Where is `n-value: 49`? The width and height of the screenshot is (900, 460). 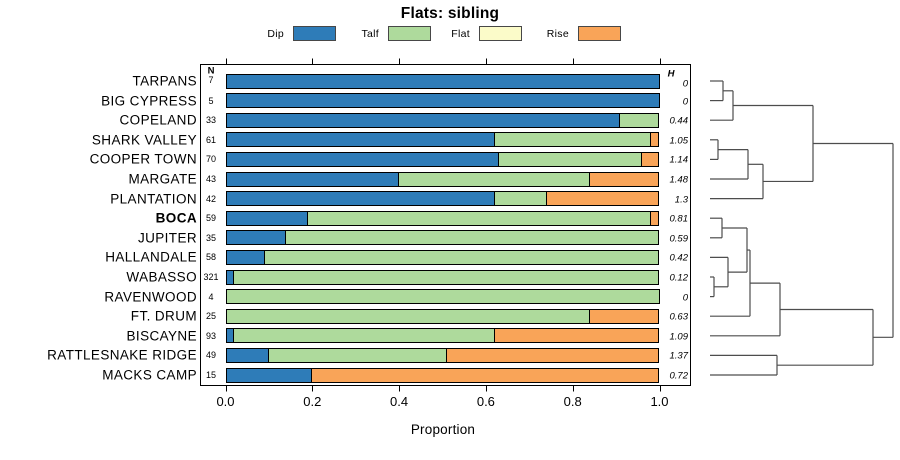 n-value: 49 is located at coordinates (210, 355).